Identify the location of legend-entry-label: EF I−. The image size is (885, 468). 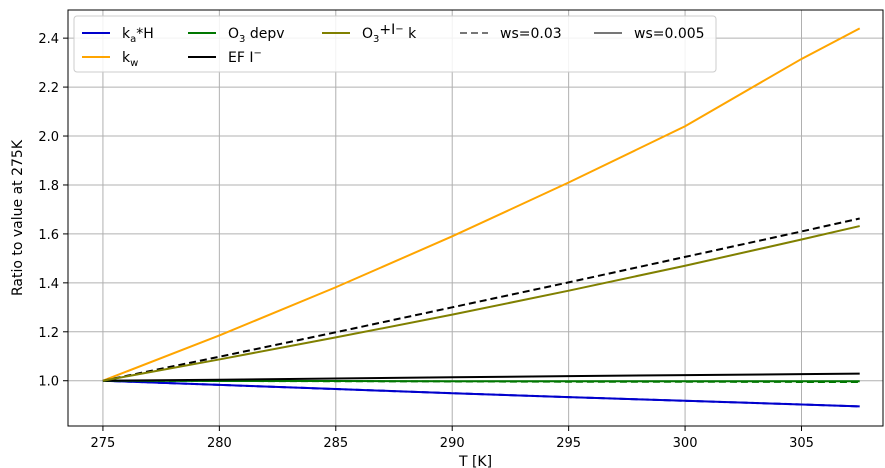
(245, 57).